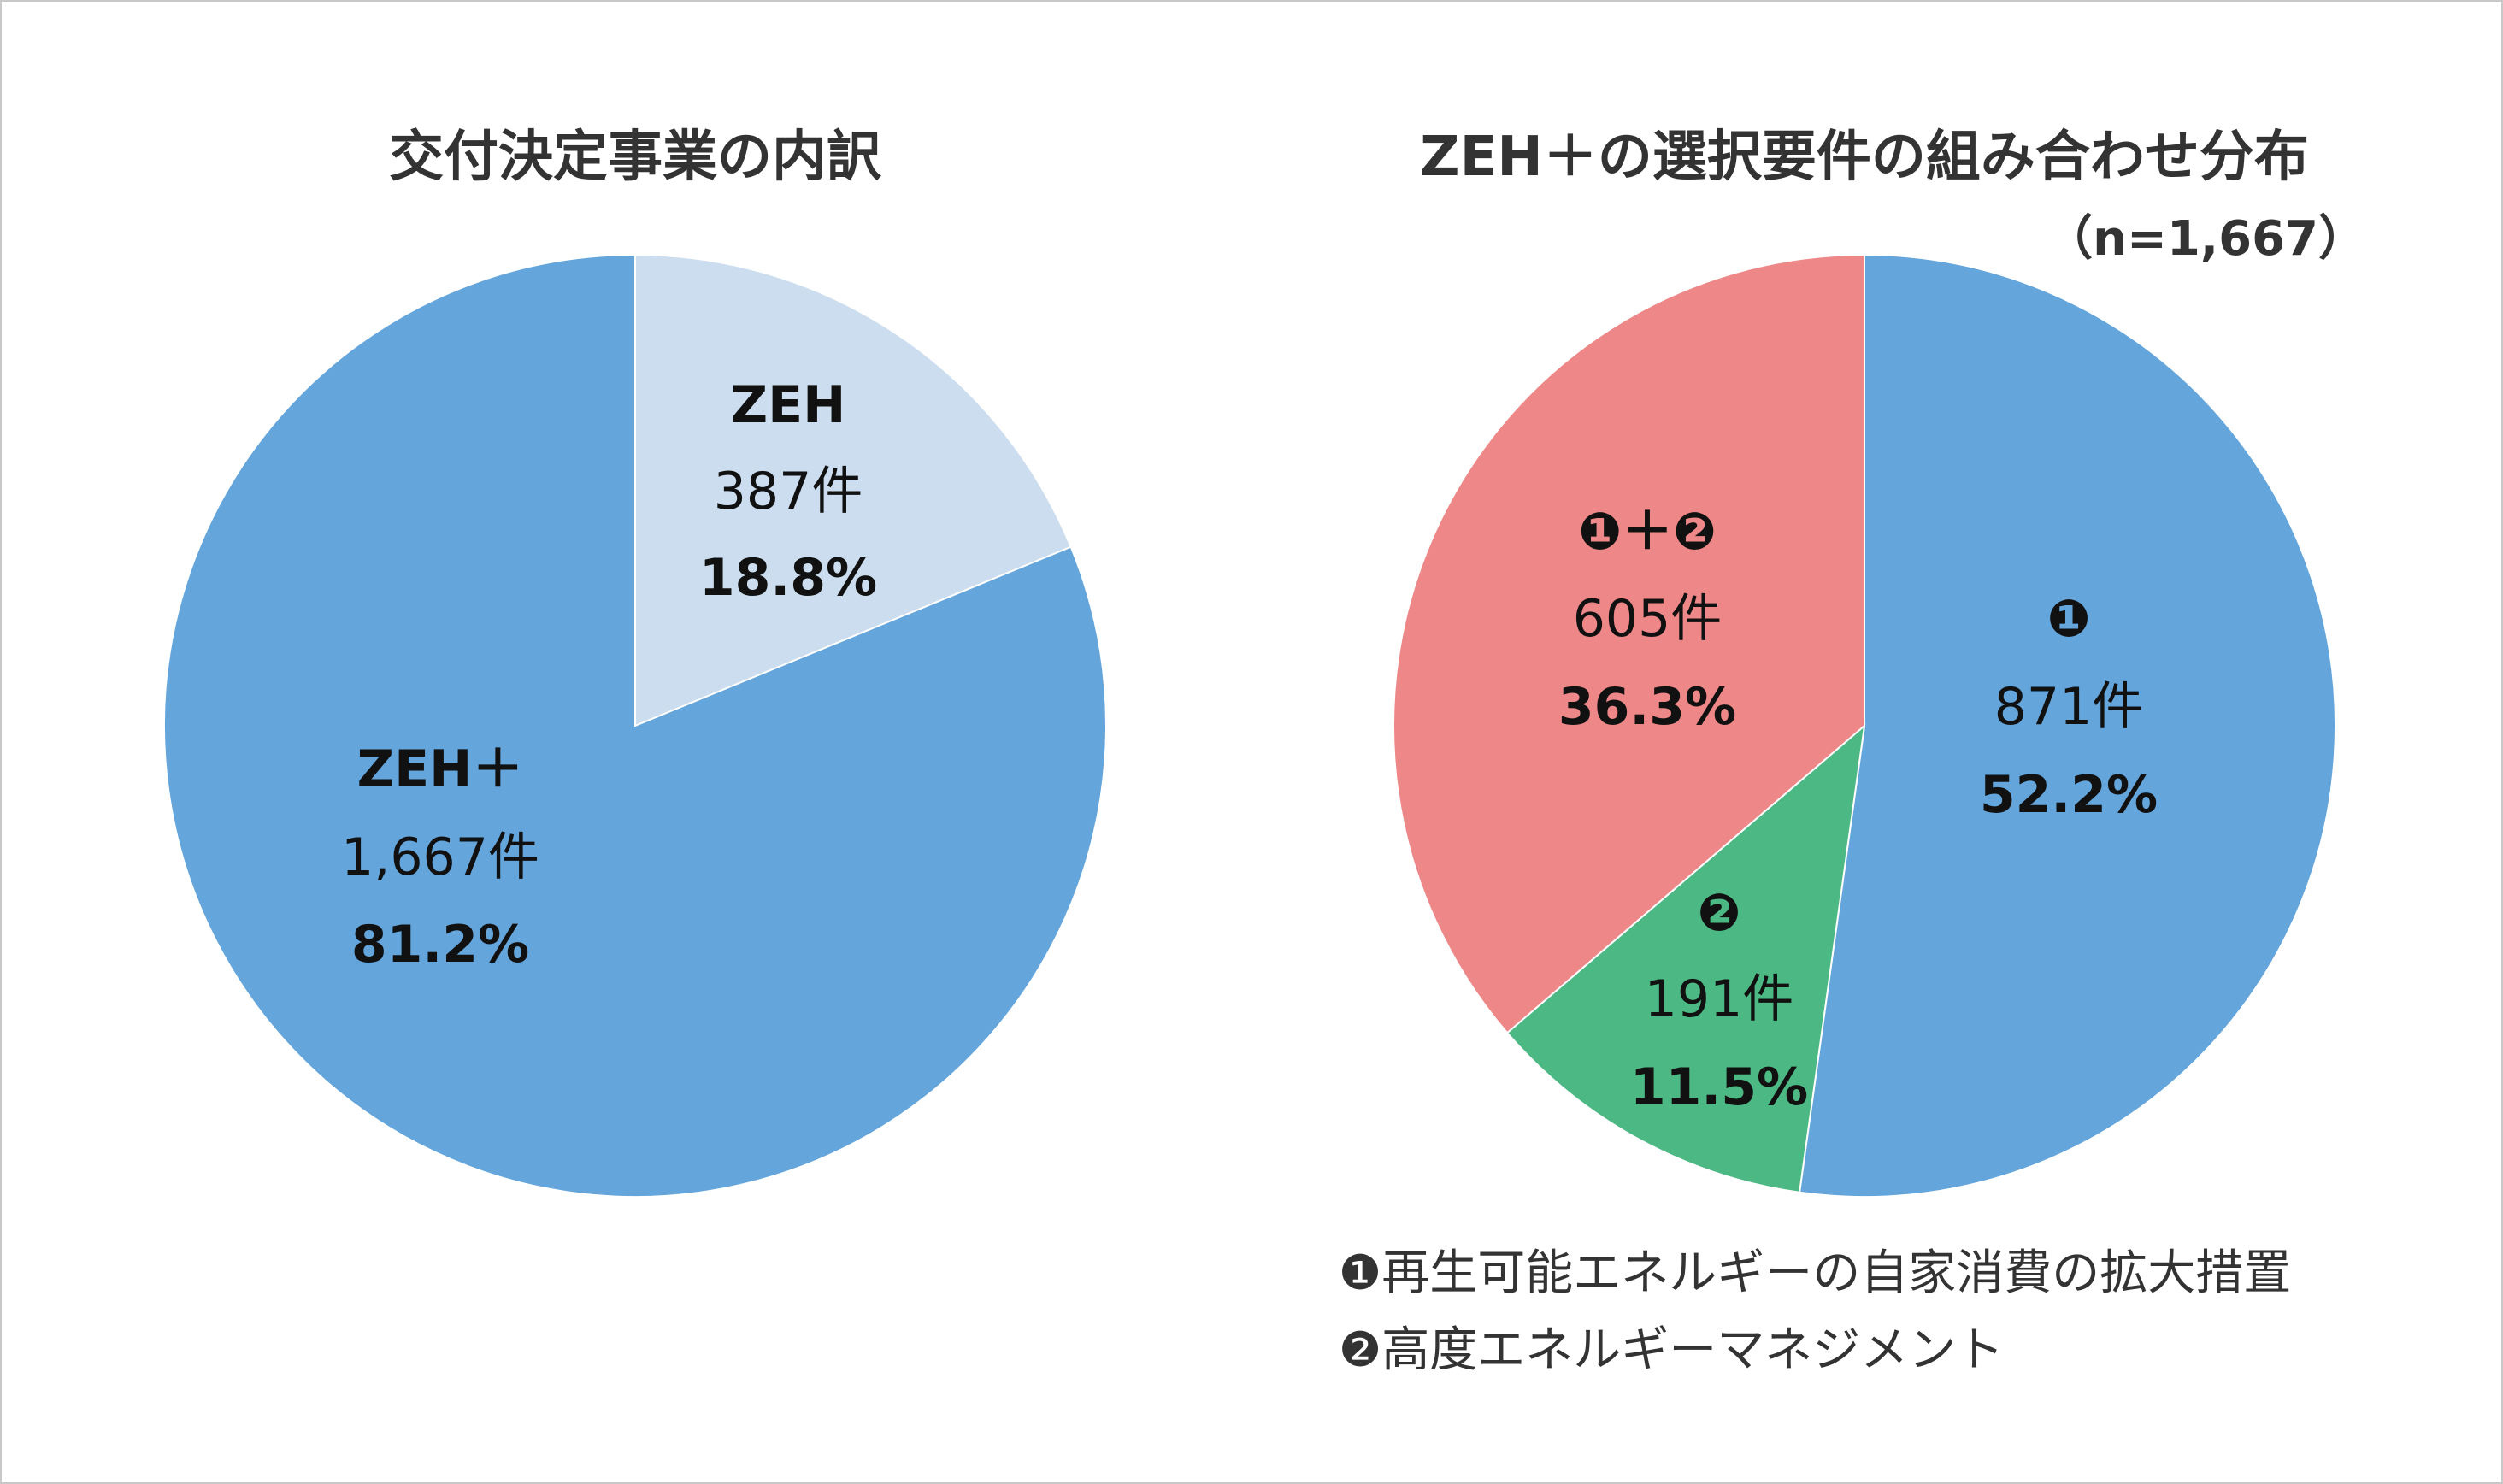 Image resolution: width=2503 pixels, height=1484 pixels. What do you see at coordinates (635, 157) in the screenshot?
I see `left-chart-title: 交付決定事業の内訳` at bounding box center [635, 157].